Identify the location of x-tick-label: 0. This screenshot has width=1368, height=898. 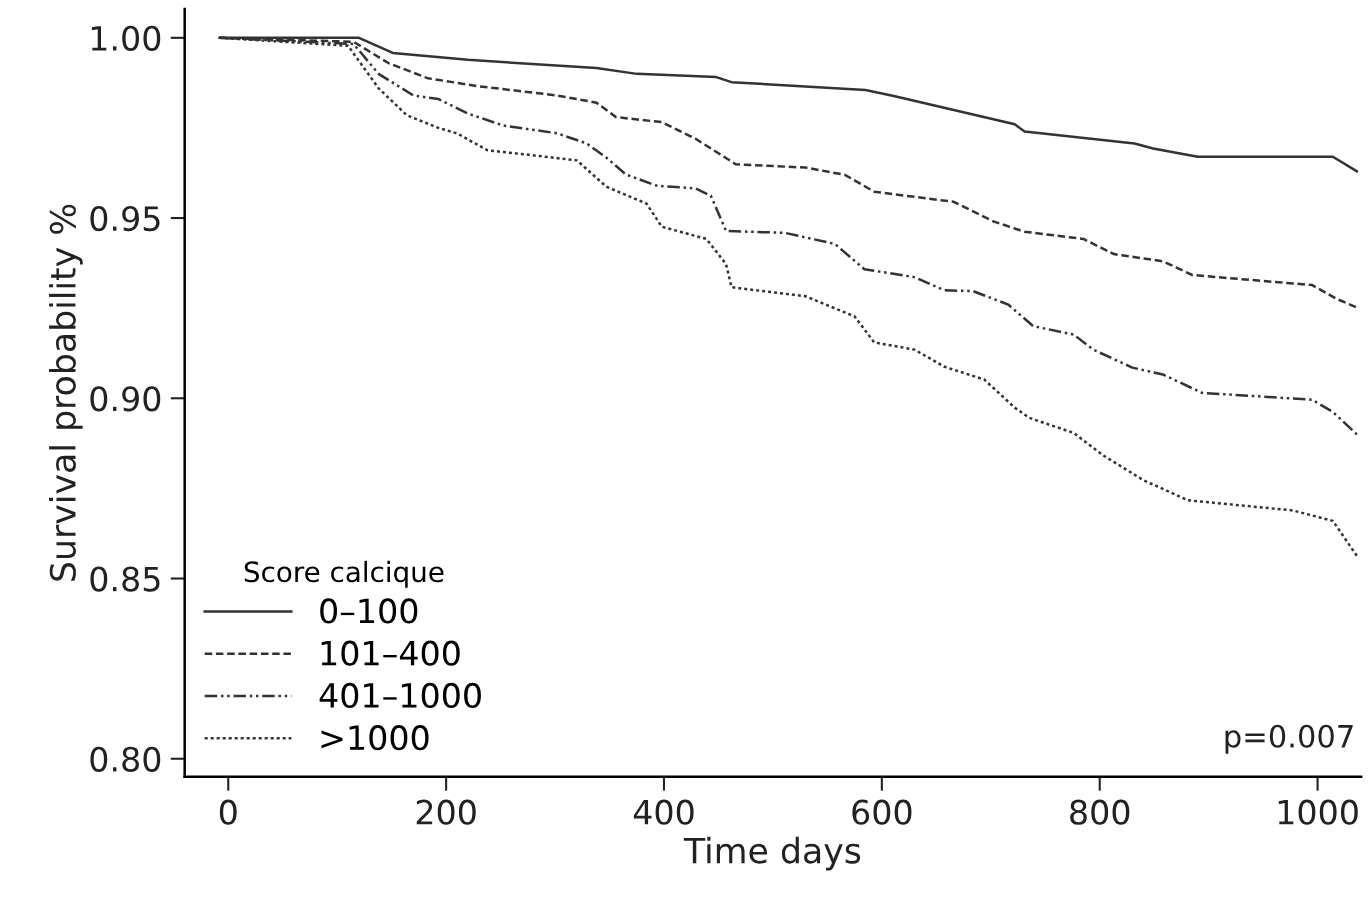
(228, 812).